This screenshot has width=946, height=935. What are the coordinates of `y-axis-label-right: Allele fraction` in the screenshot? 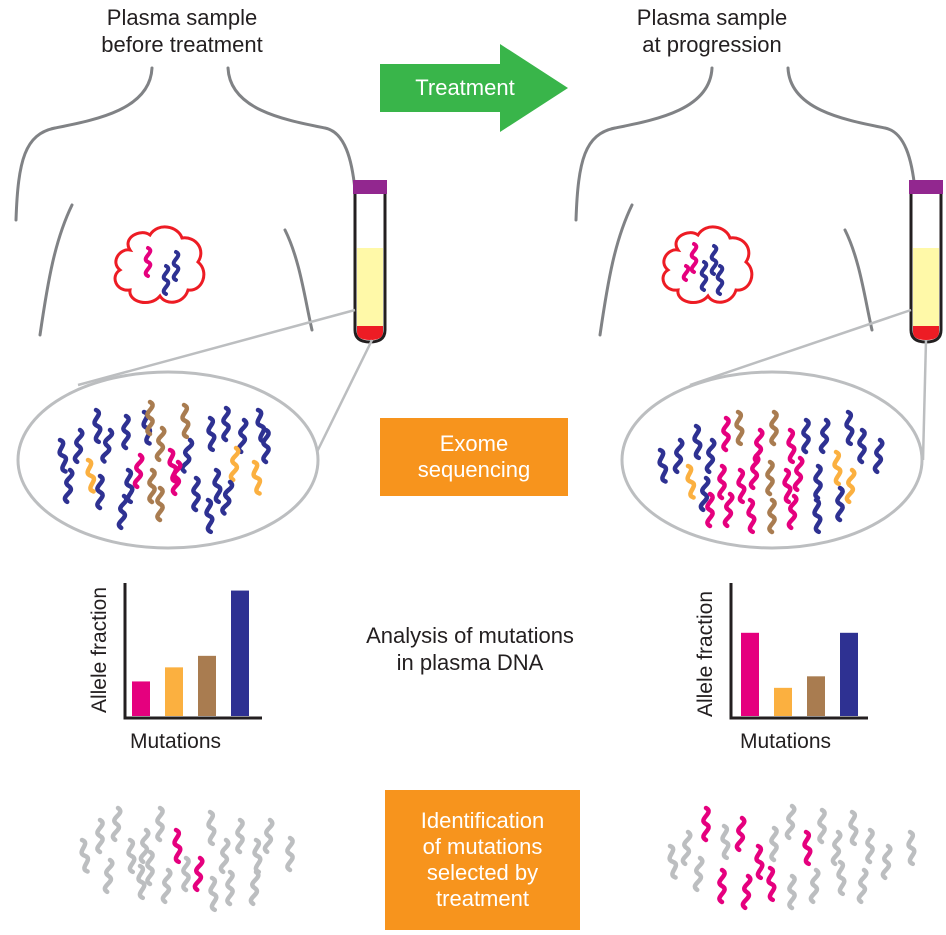 It's located at (705, 654).